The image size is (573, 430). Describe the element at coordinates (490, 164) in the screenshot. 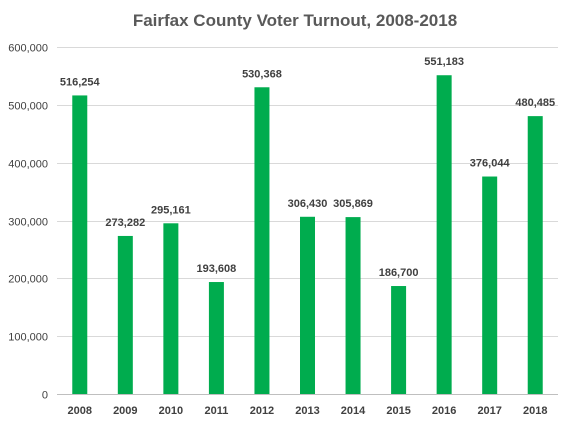

I see `data-label: 376,044` at that location.